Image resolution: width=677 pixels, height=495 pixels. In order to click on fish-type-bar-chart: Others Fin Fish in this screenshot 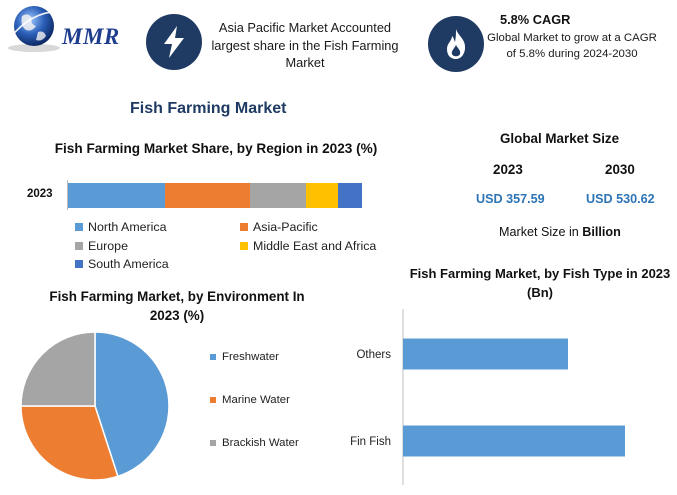, I will do `click(487, 397)`.